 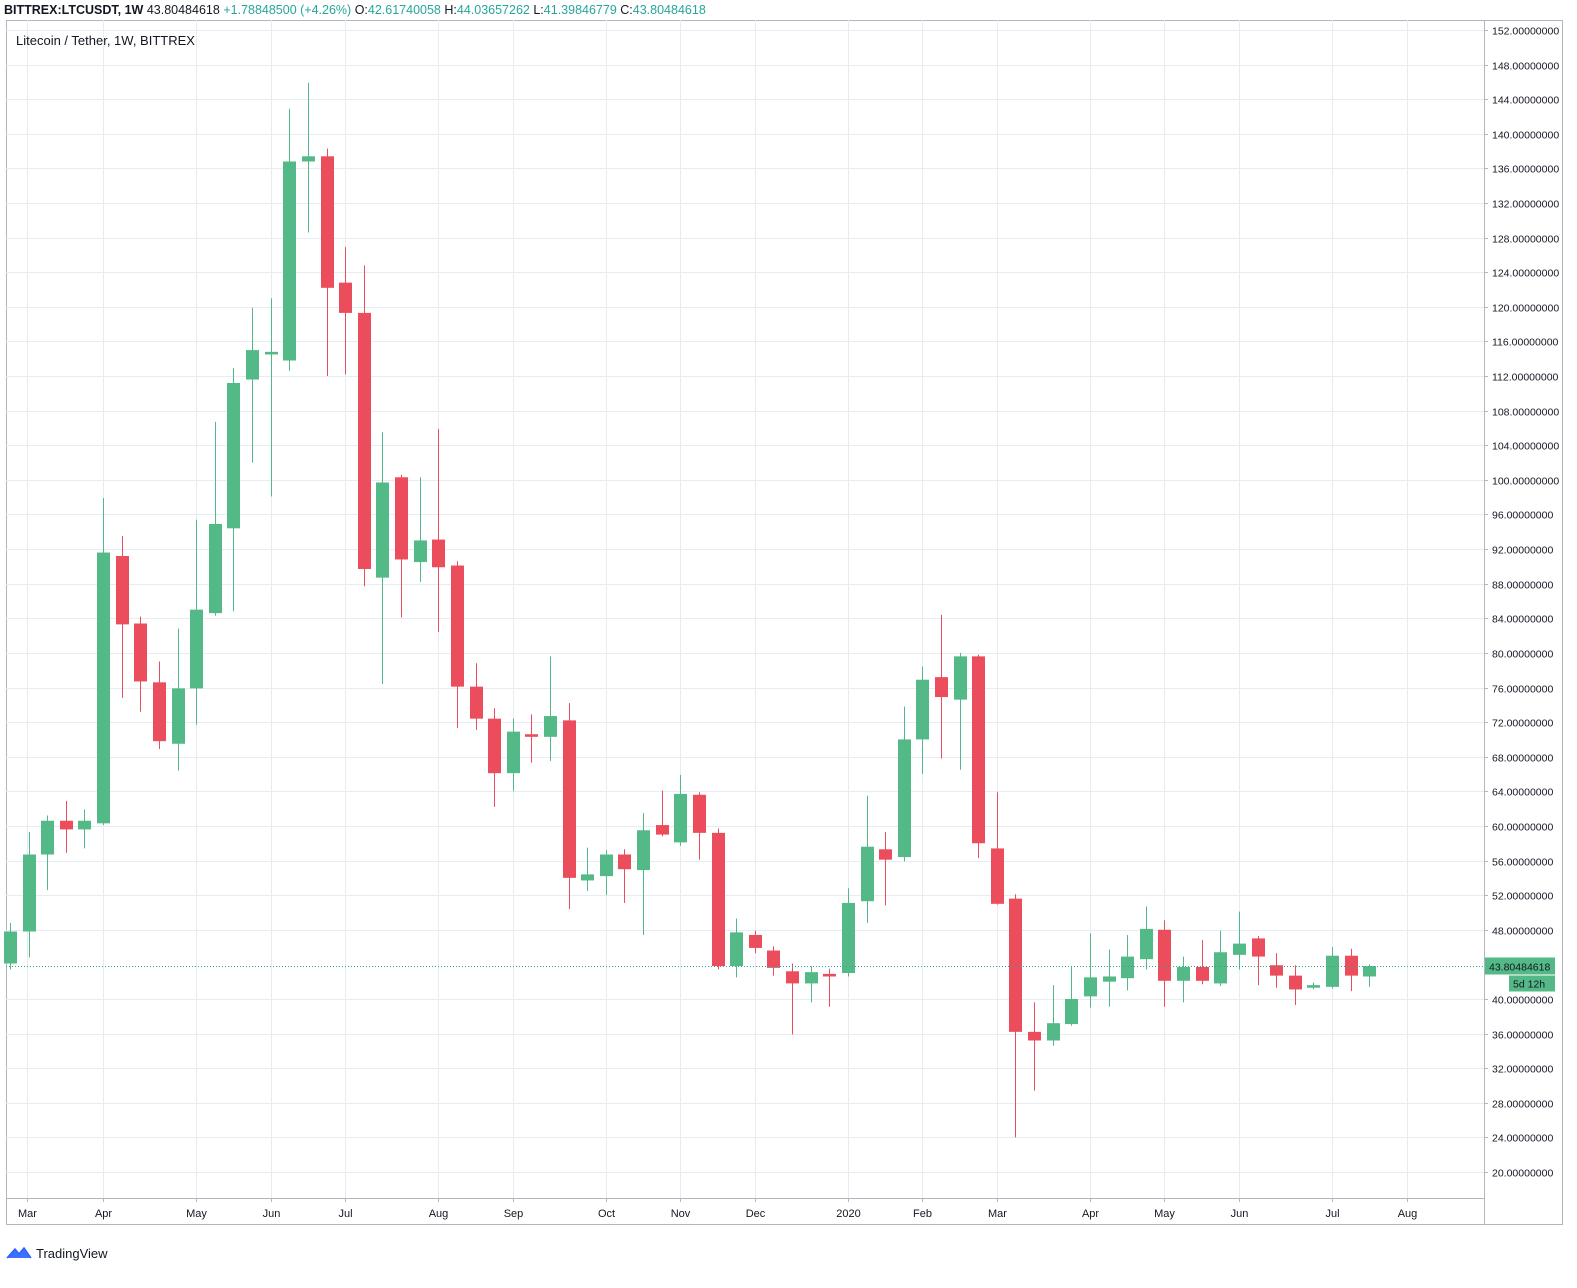 I want to click on footer-brand: TradingView, so click(x=57, y=1253).